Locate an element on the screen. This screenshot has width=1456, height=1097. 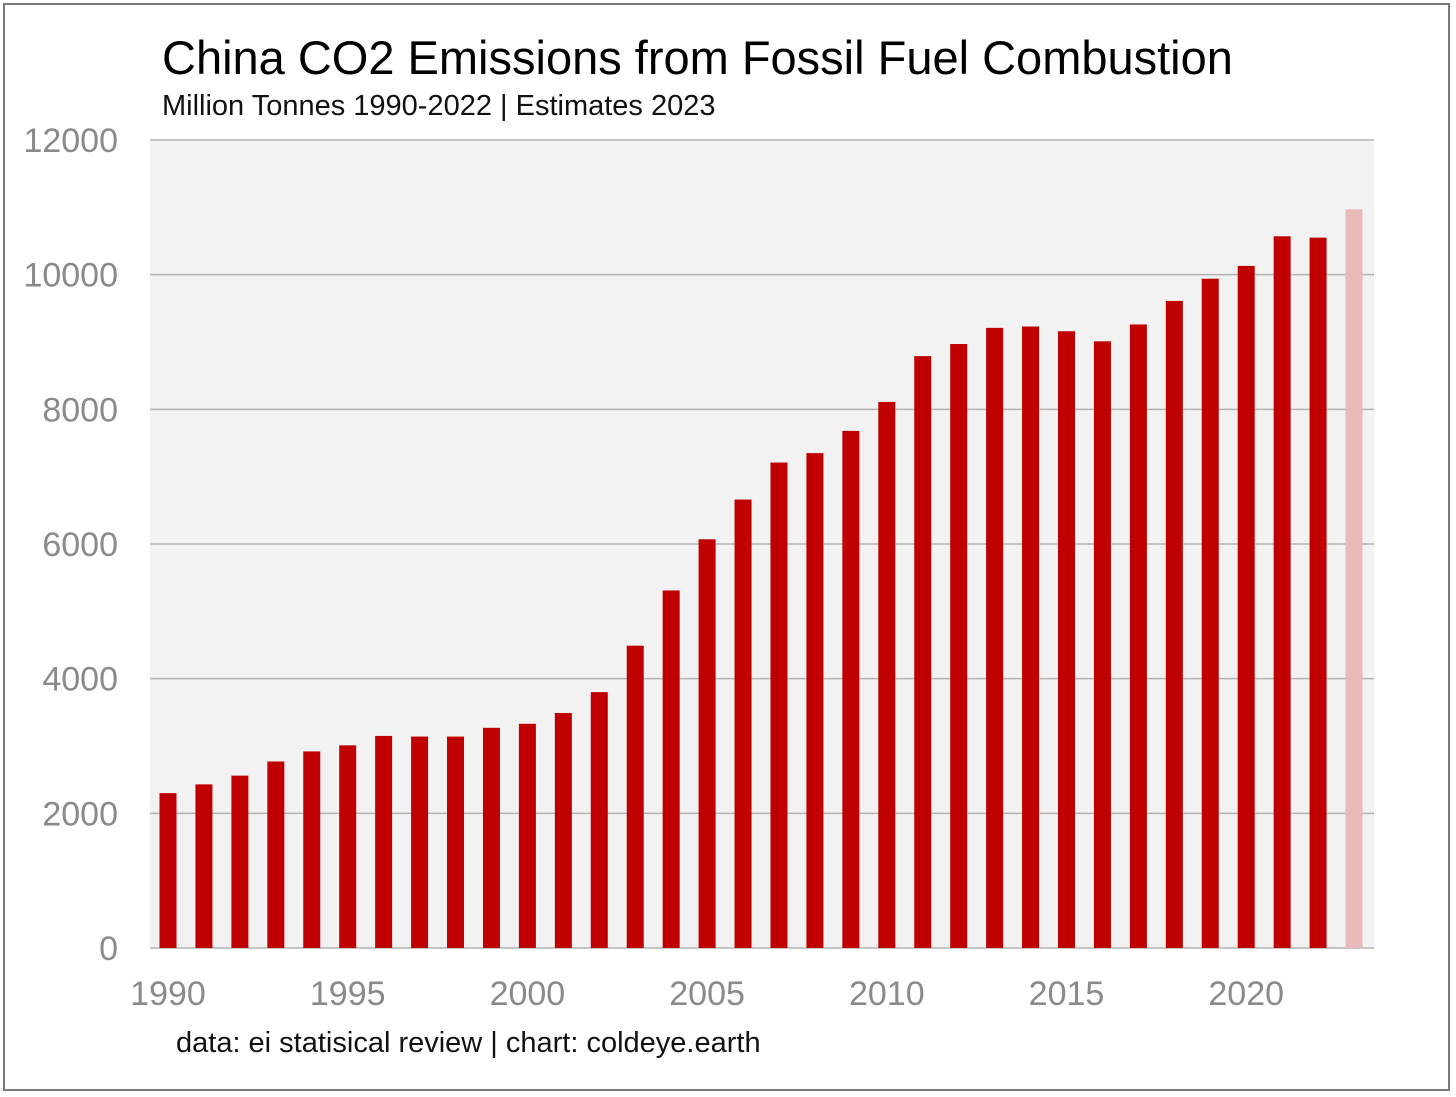
y-tick-label: 8000 is located at coordinates (80, 410).